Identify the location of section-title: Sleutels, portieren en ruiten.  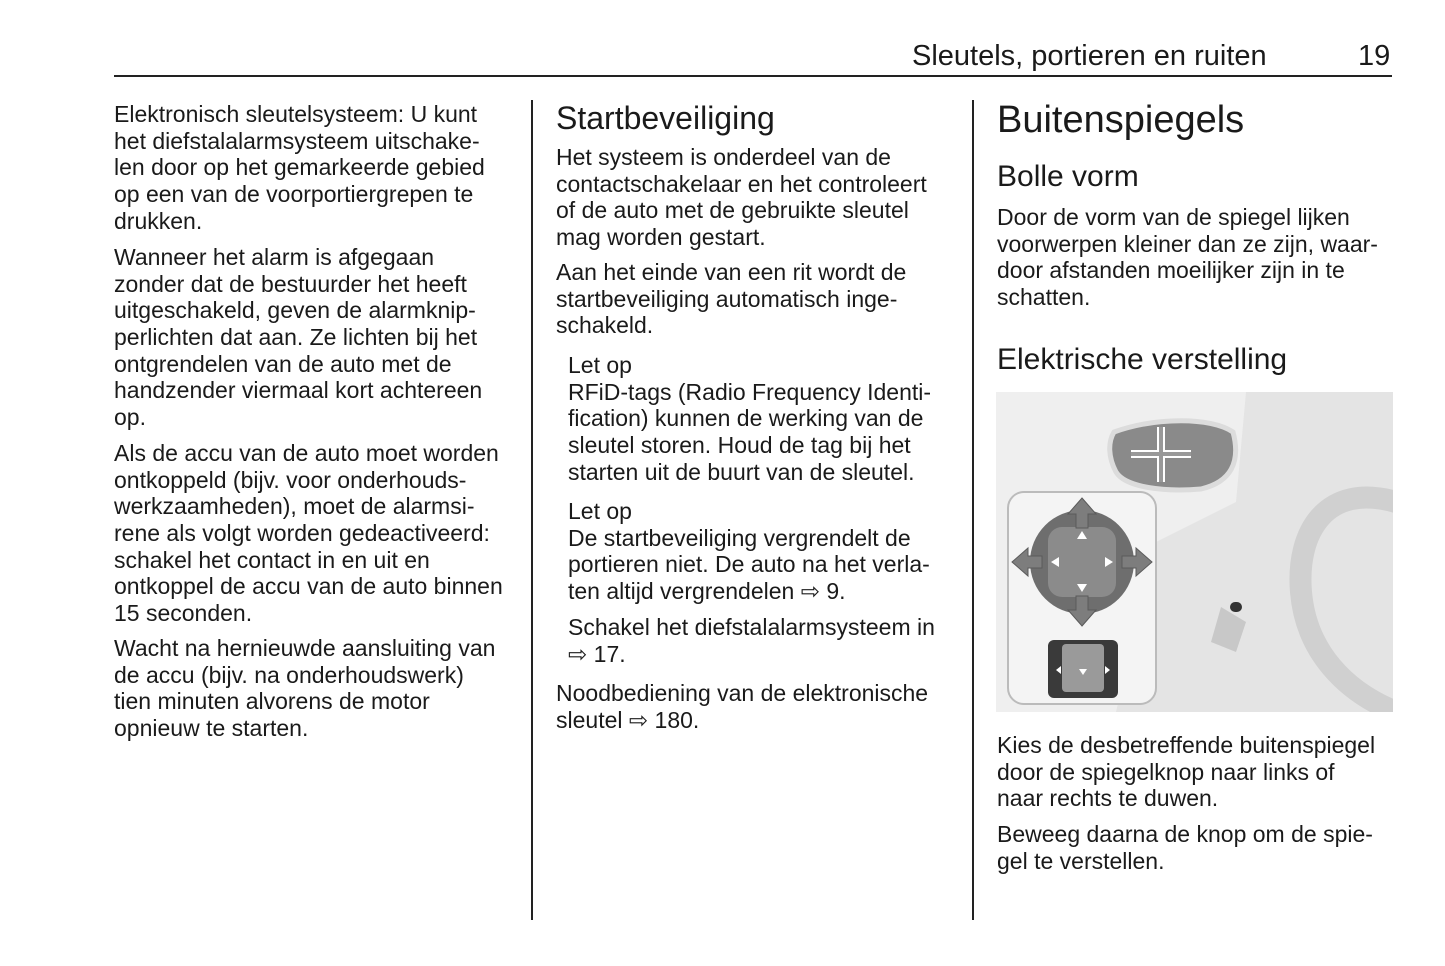
(1089, 56).